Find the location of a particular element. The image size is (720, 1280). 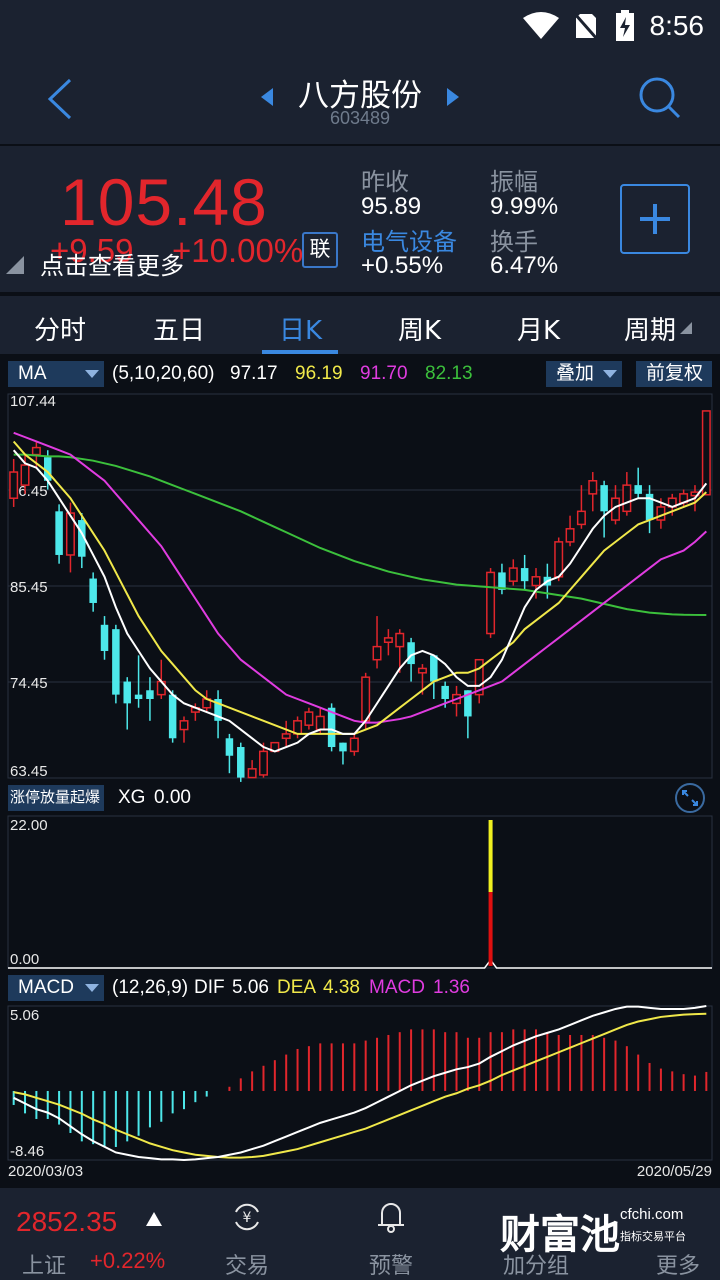

nav-add-group: 加分组 is located at coordinates (535, 1265).